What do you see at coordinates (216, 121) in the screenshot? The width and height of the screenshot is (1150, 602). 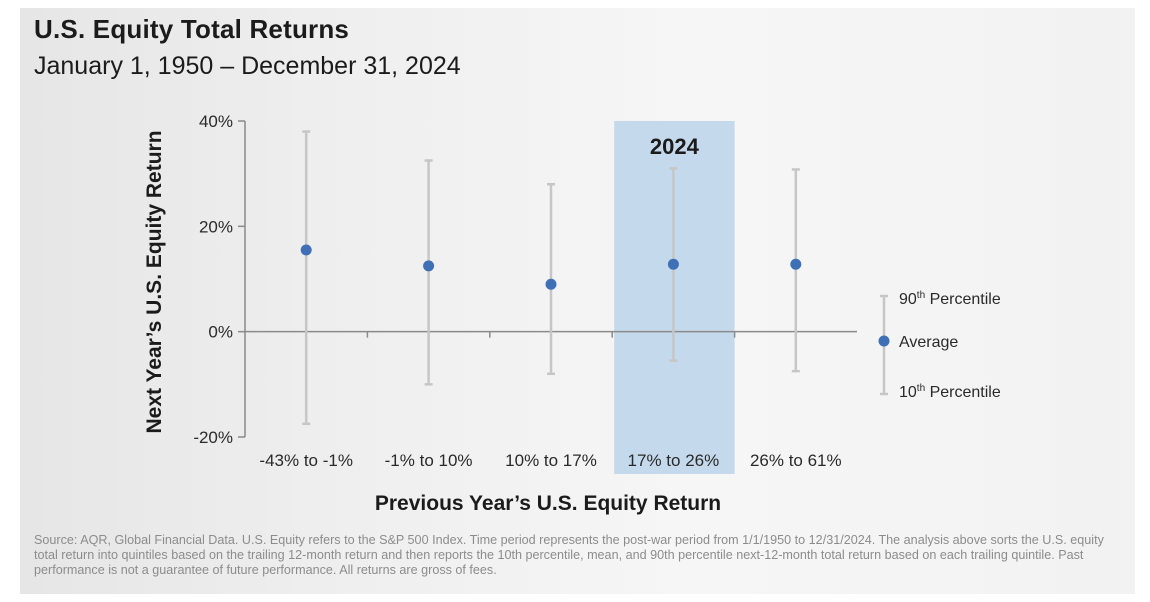 I see `y-tick-label: 40%` at bounding box center [216, 121].